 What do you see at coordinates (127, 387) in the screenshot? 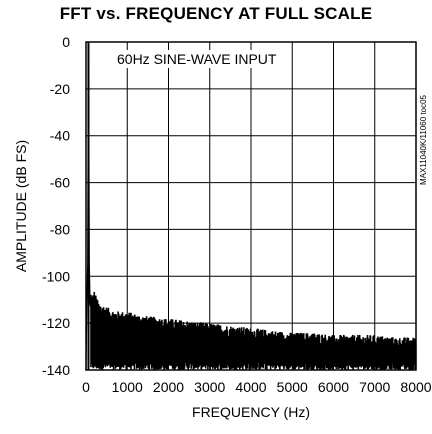
I see `x-tick-label: 1000` at bounding box center [127, 387].